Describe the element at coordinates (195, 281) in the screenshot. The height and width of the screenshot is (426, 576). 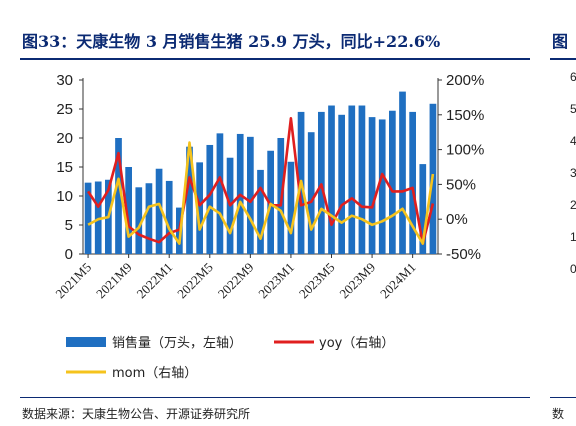
I see `x-tick-label: 2022M5` at that location.